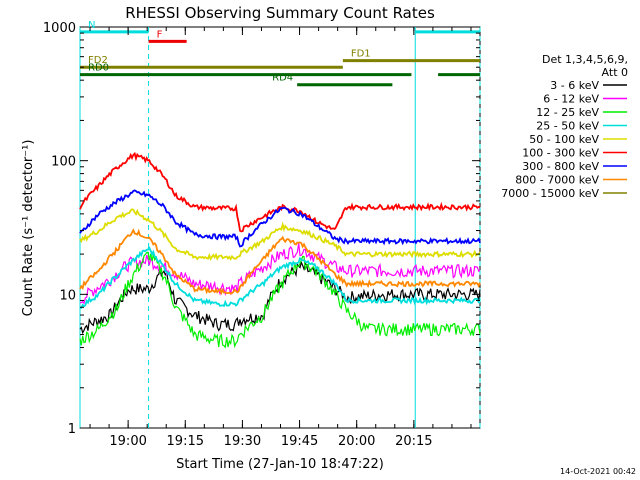  Describe the element at coordinates (91, 25) in the screenshot. I see `state-bar-label-0: N` at that location.